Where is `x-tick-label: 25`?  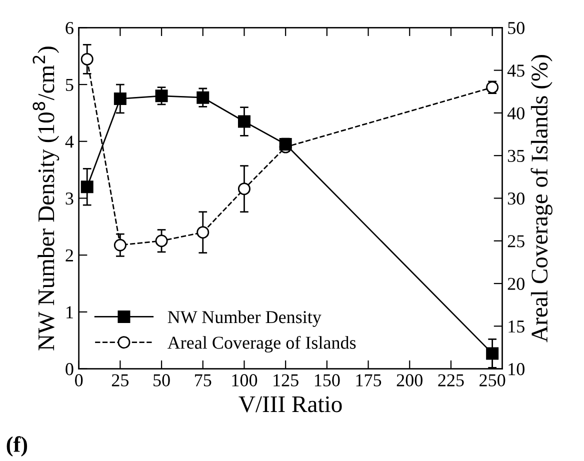
x-tick-label: 25 is located at coordinates (120, 380).